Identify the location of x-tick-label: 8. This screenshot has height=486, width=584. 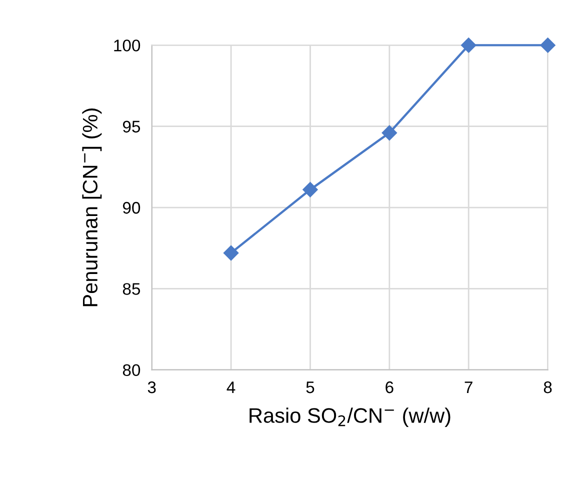
(548, 387).